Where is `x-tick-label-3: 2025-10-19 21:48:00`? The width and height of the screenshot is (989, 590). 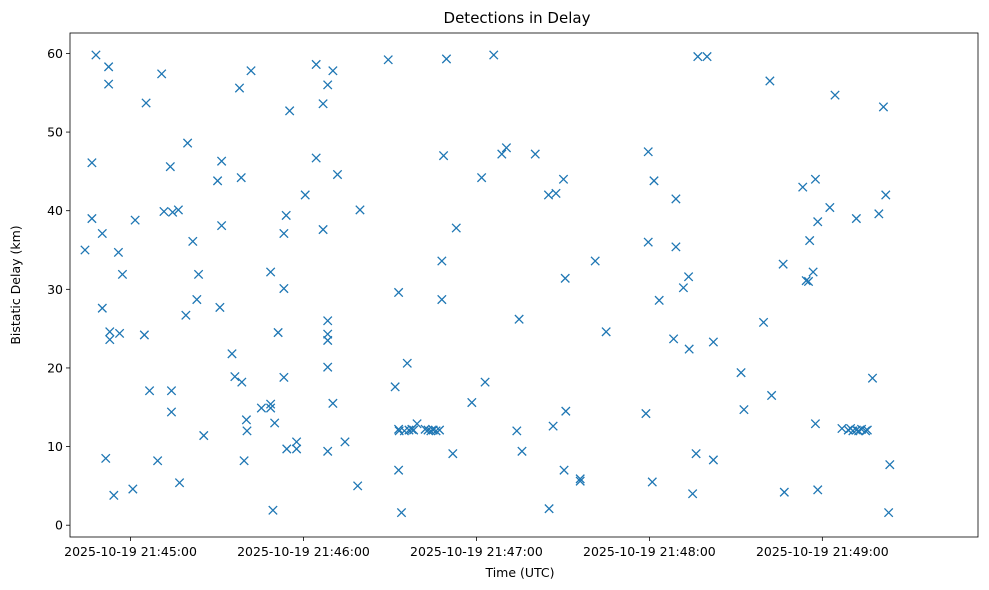 x-tick-label-3: 2025-10-19 21:48:00 is located at coordinates (649, 551).